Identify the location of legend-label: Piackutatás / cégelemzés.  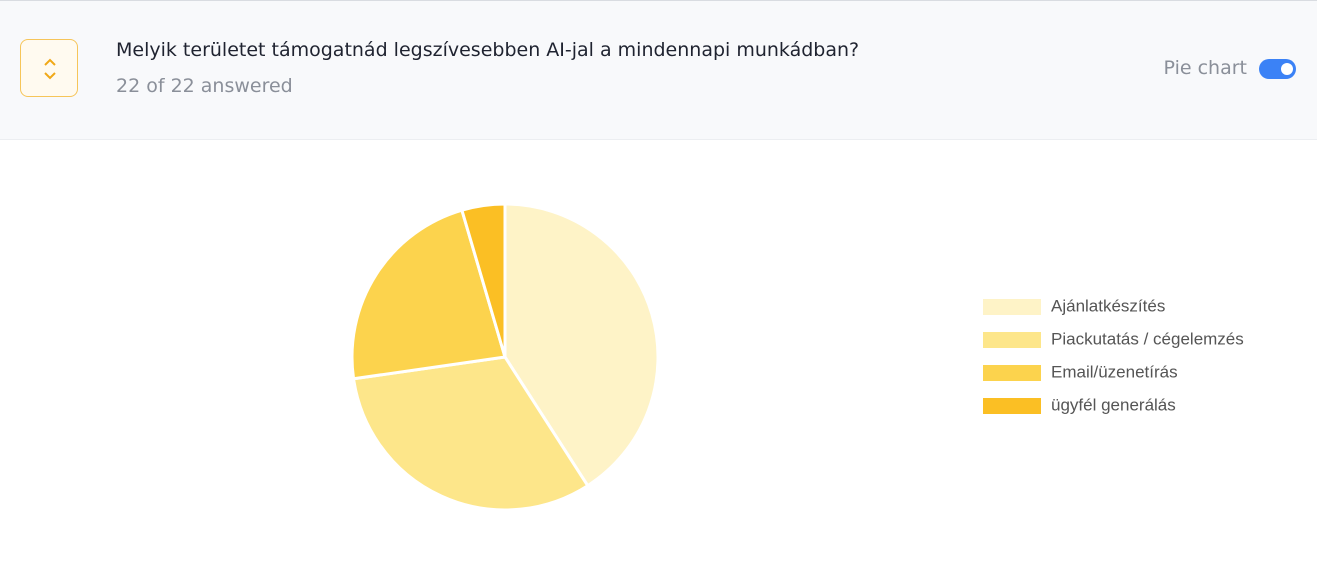
(1147, 338).